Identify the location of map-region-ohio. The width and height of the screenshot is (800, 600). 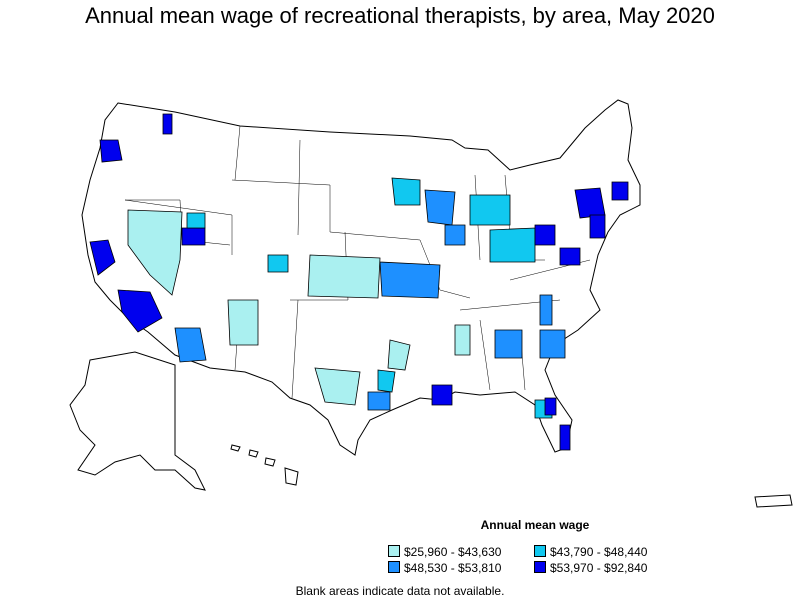
(512, 245).